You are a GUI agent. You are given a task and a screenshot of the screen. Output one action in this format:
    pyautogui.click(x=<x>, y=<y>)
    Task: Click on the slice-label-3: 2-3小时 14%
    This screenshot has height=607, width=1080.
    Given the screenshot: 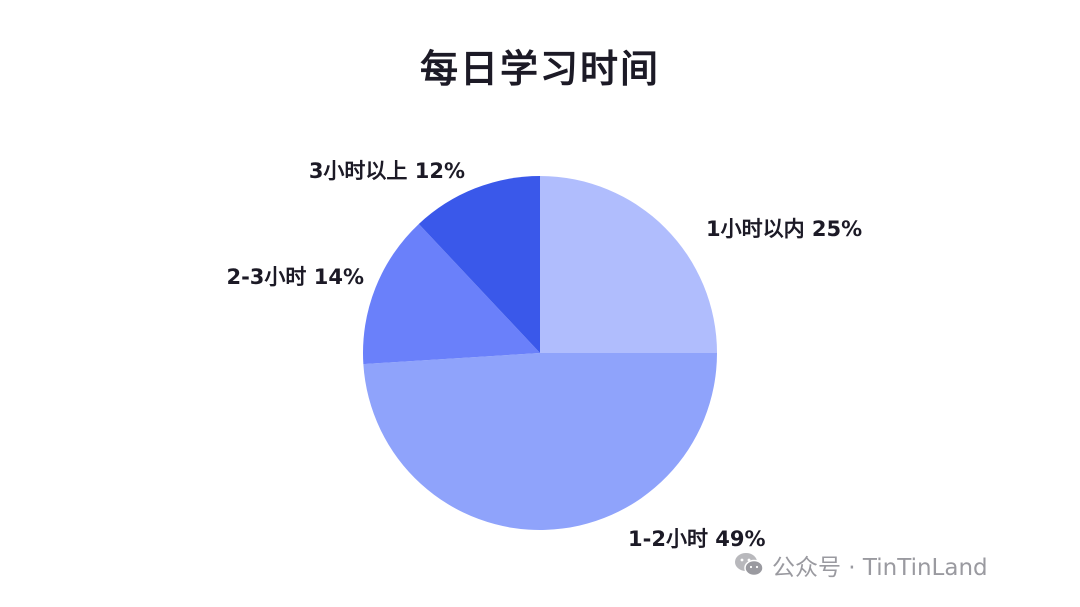 What is the action you would take?
    pyautogui.click(x=295, y=277)
    